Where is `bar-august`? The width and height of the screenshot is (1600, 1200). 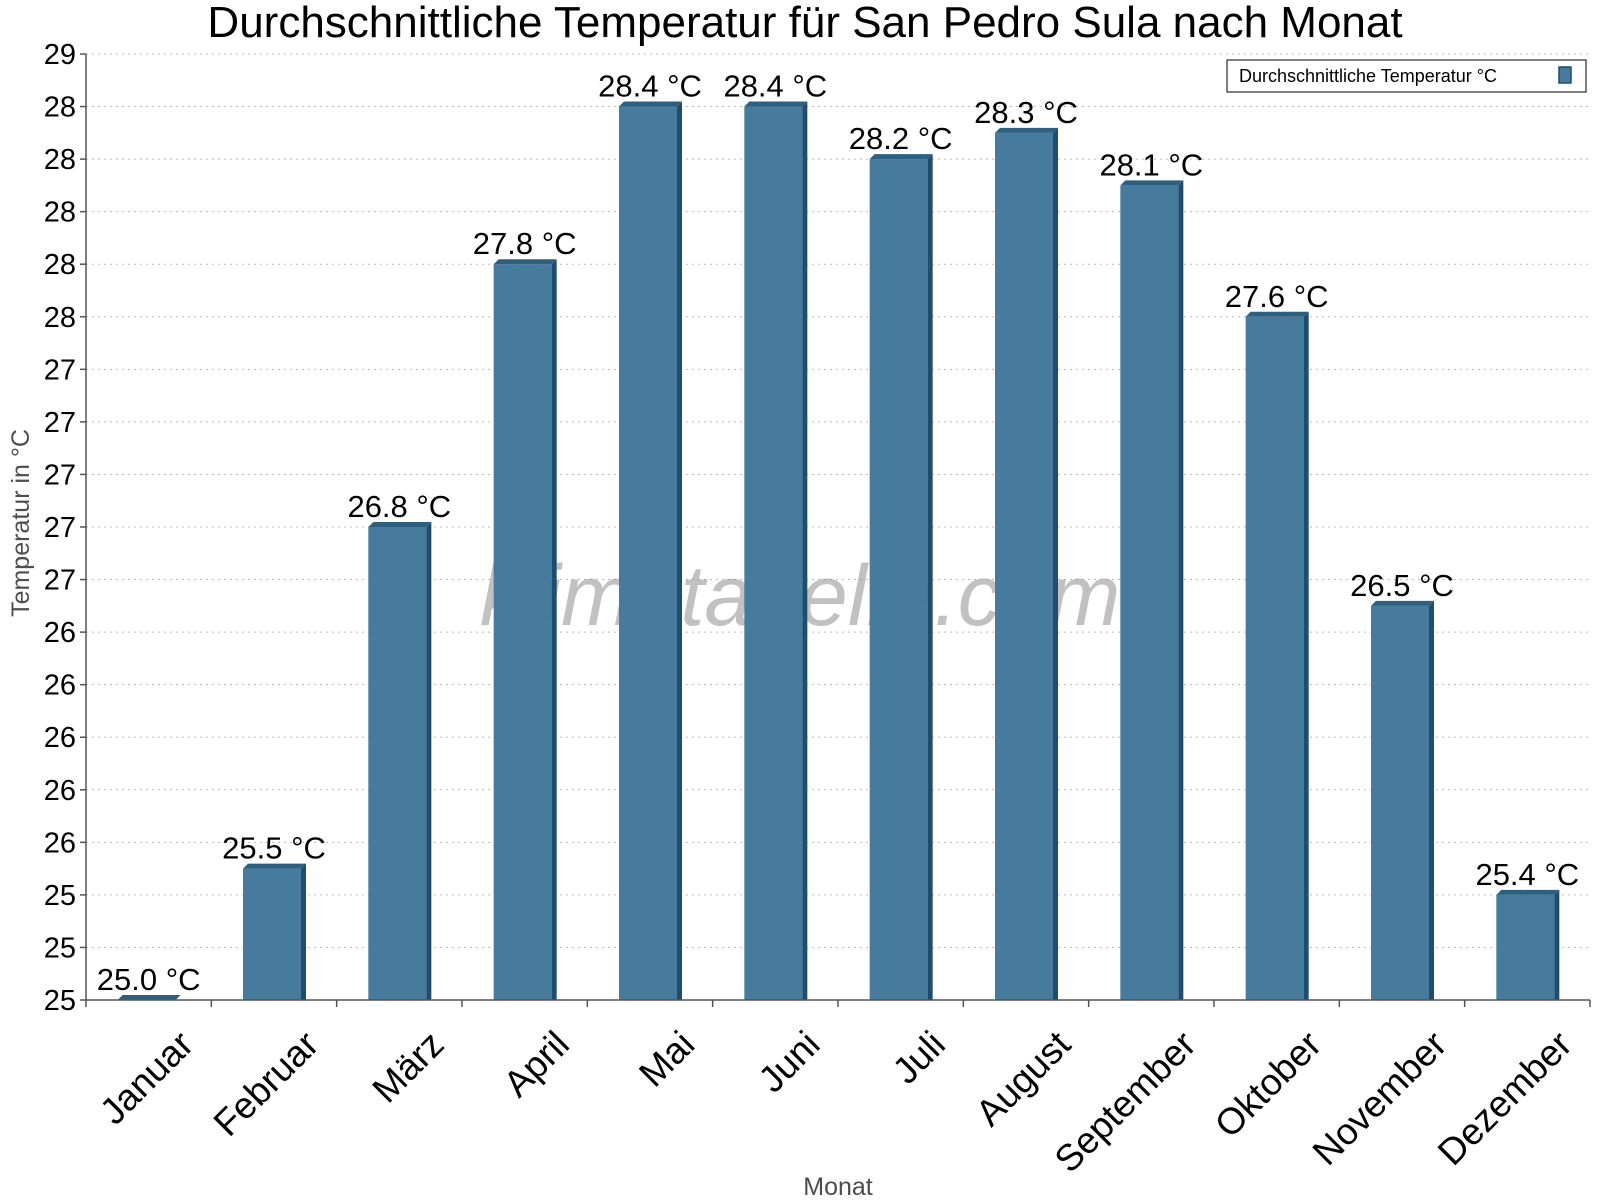
bar-august is located at coordinates (1026, 564).